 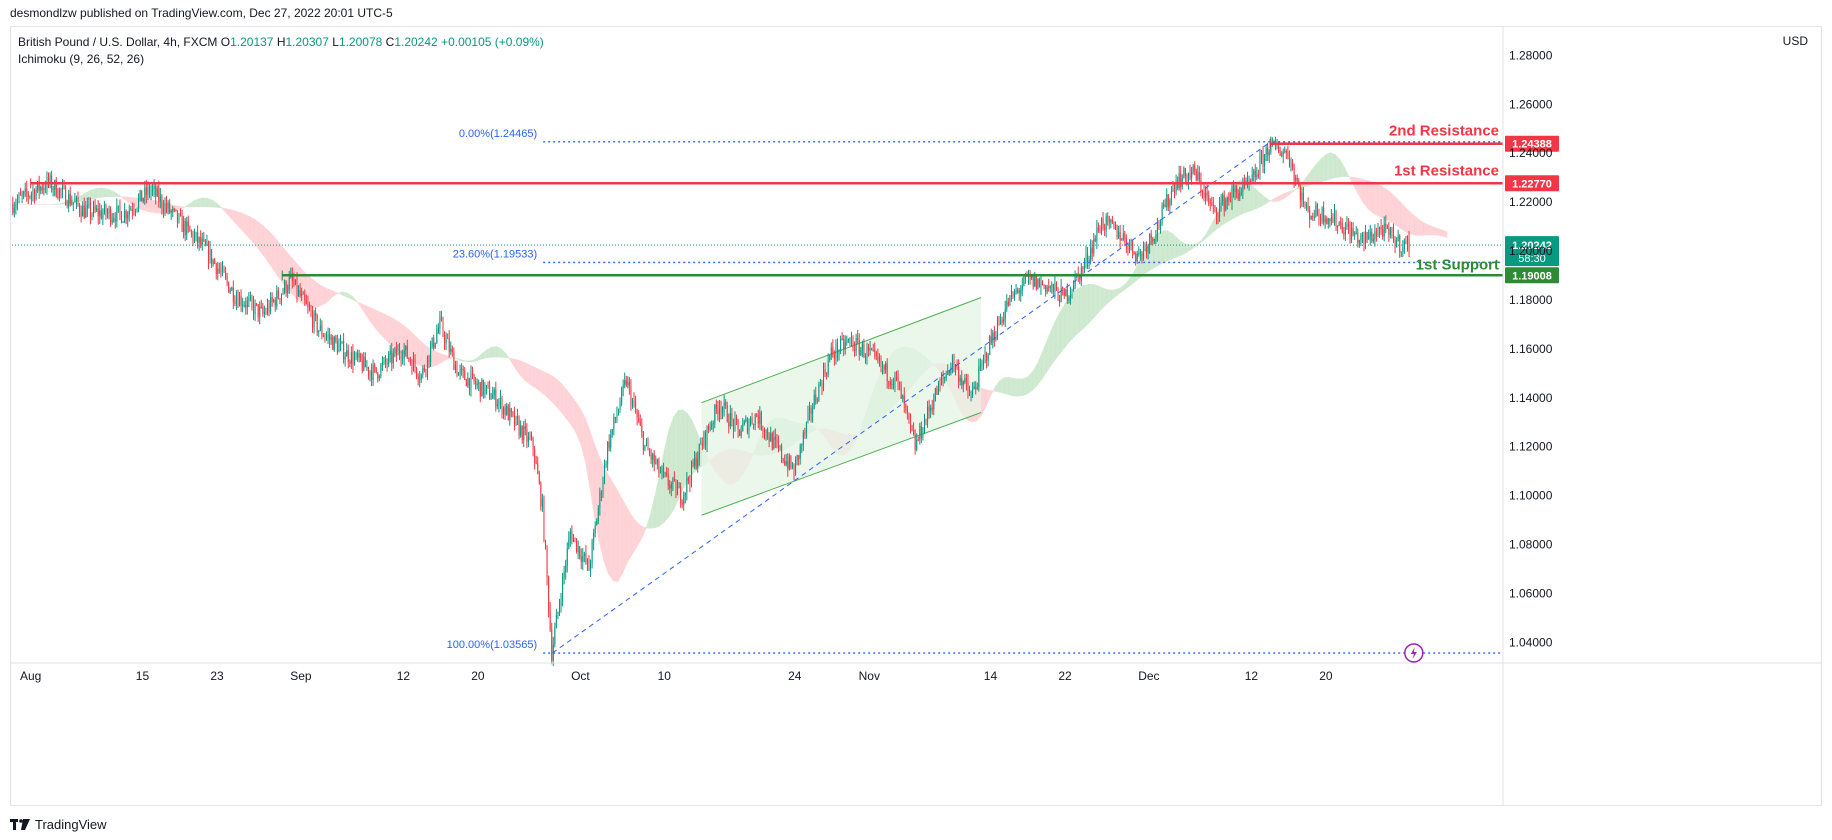 What do you see at coordinates (1531, 349) in the screenshot?
I see `y-axis-tick-label: 1.16000` at bounding box center [1531, 349].